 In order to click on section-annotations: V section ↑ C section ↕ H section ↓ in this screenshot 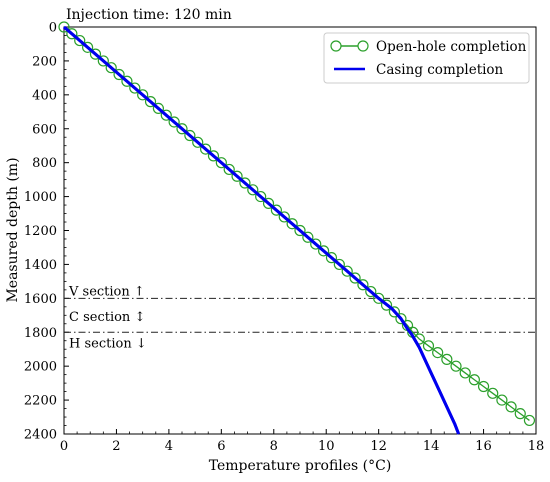, I will do `click(107, 318)`.